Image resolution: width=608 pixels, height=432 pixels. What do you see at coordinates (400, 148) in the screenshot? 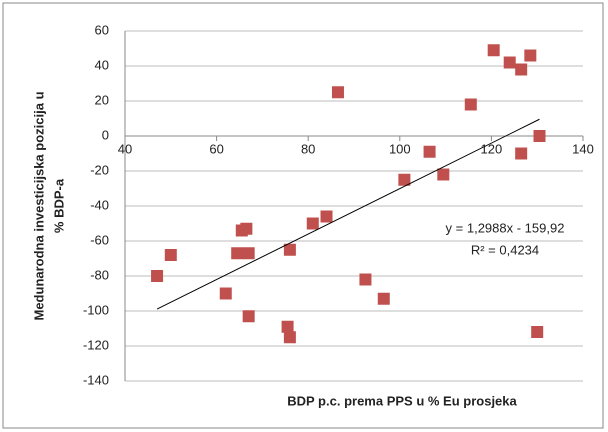
I see `x-tick-label: 100` at bounding box center [400, 148].